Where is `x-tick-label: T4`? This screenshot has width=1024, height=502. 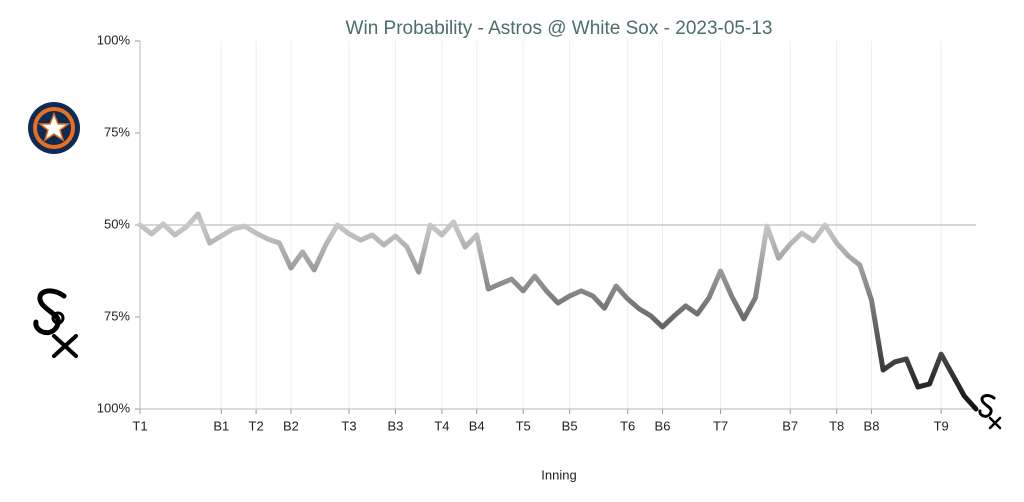
x-tick-label: T4 is located at coordinates (441, 425).